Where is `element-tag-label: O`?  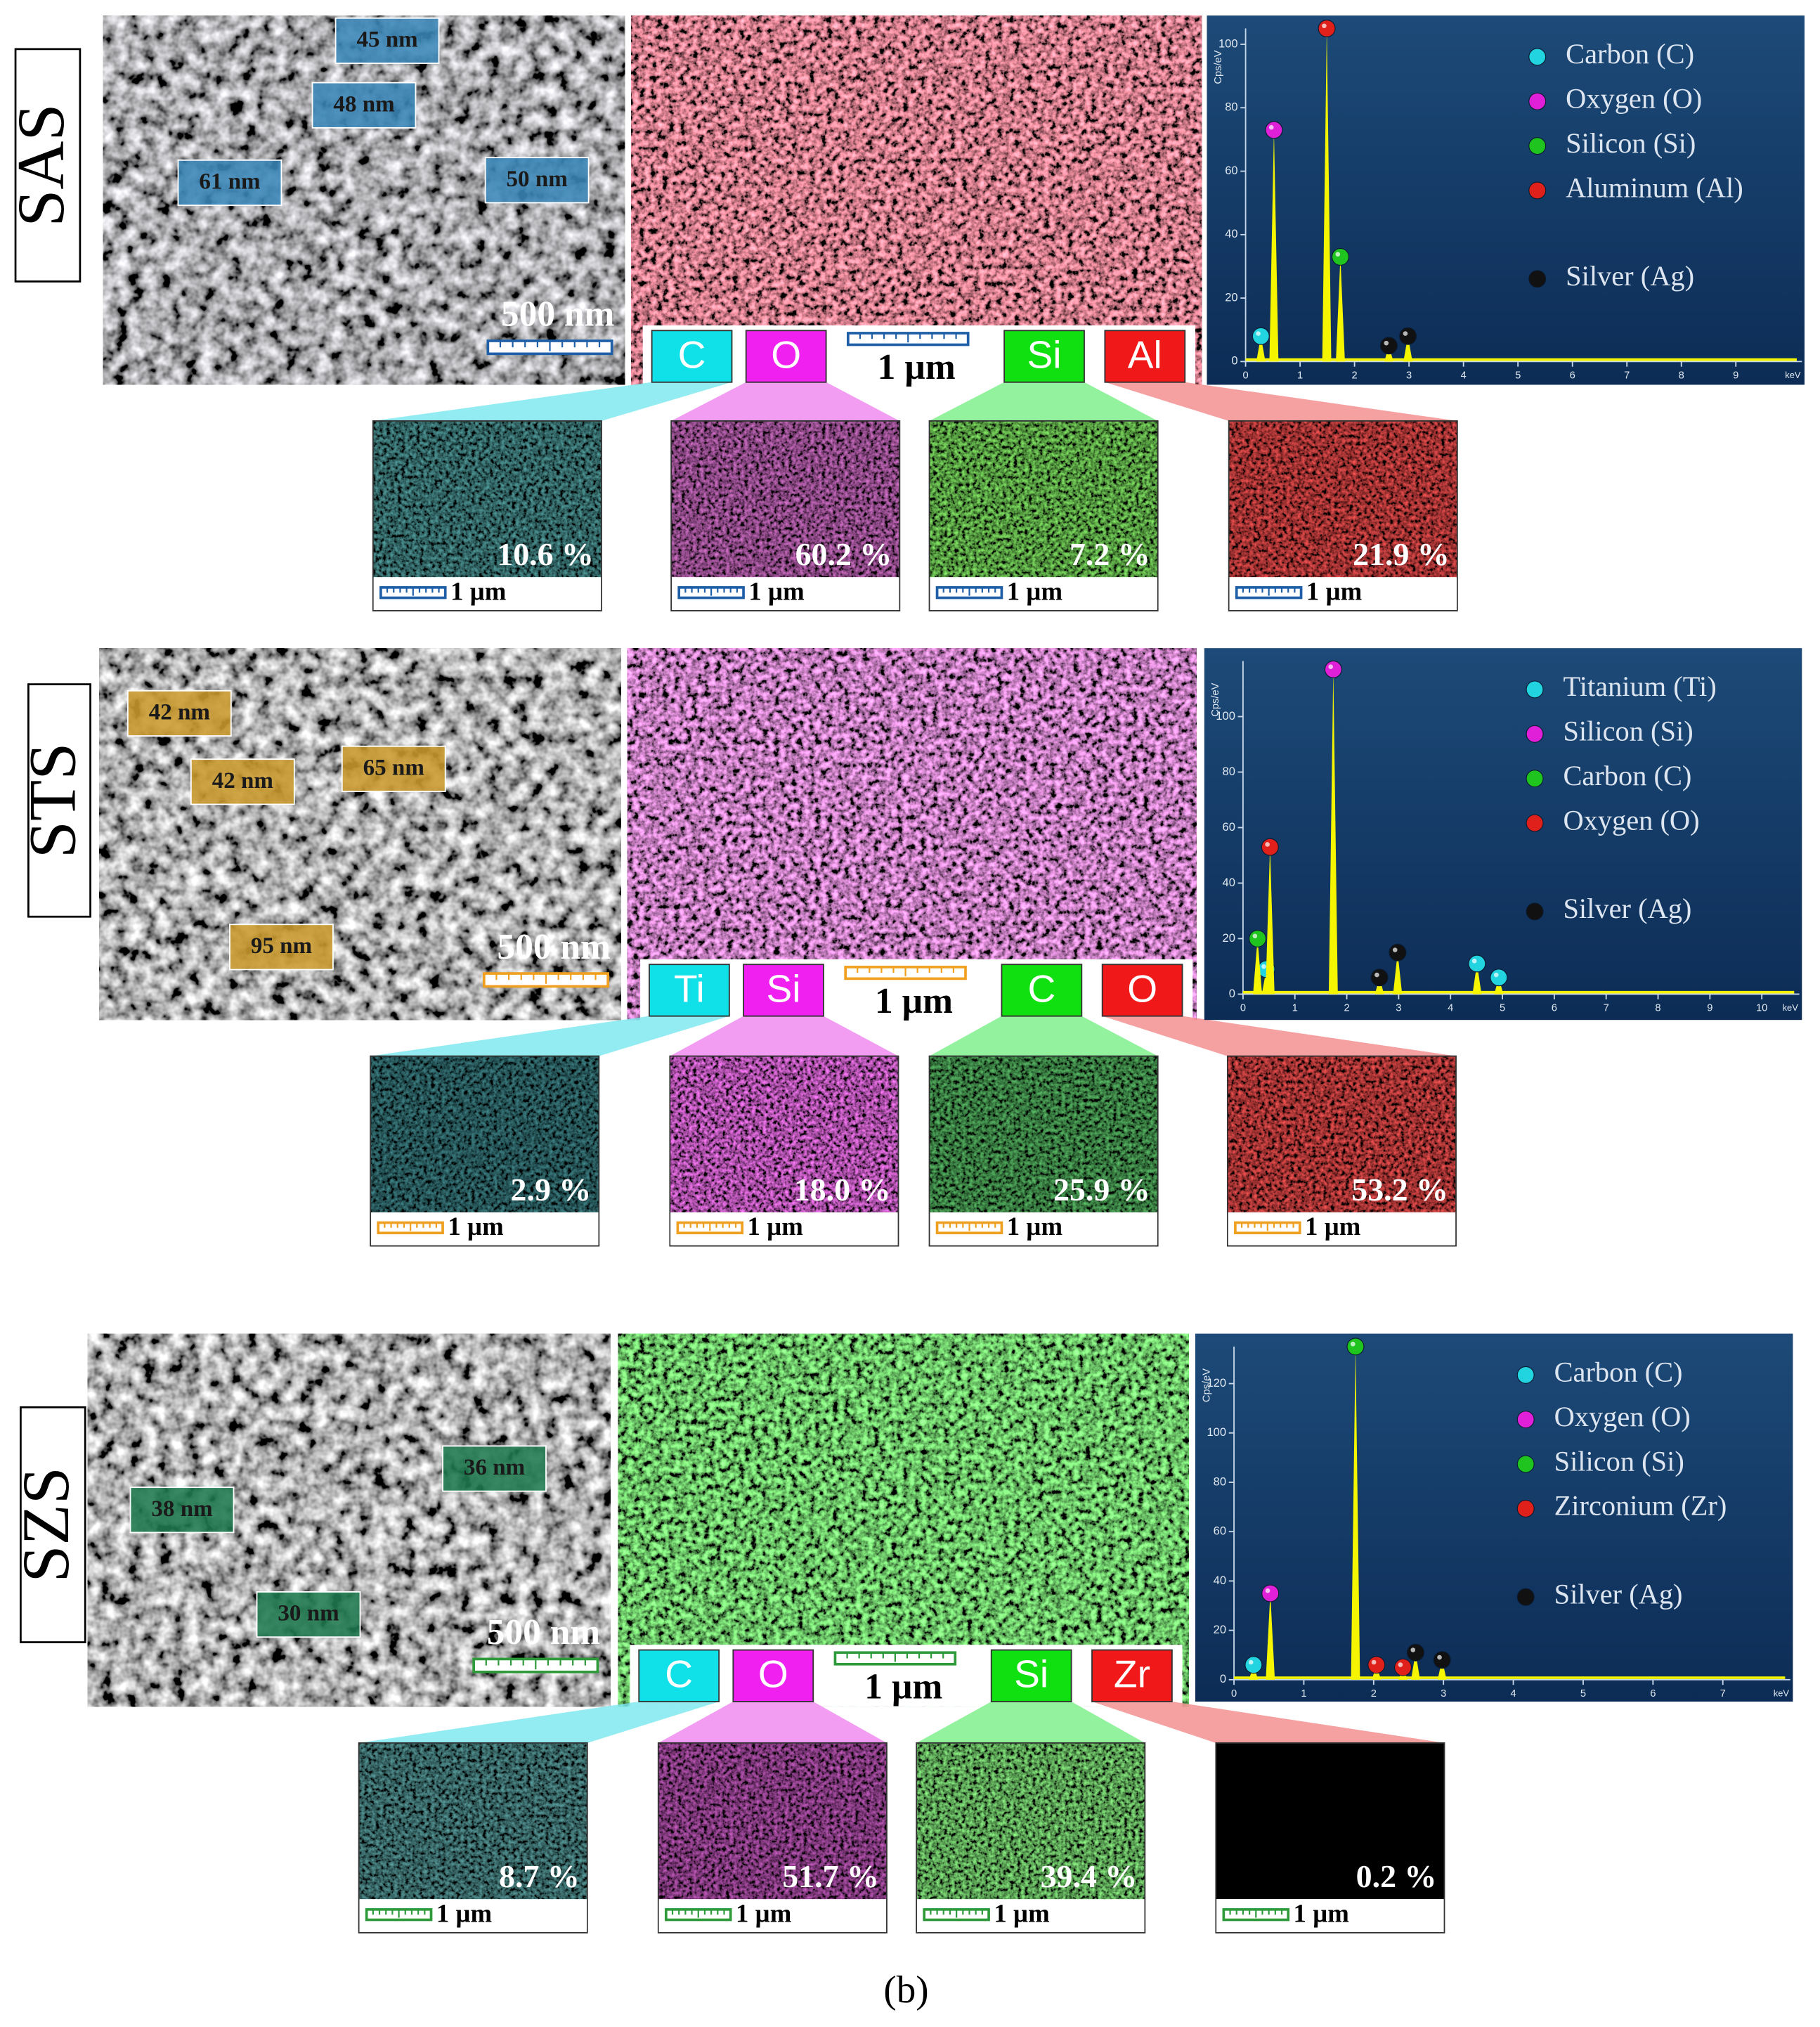 element-tag-label: O is located at coordinates (773, 1674).